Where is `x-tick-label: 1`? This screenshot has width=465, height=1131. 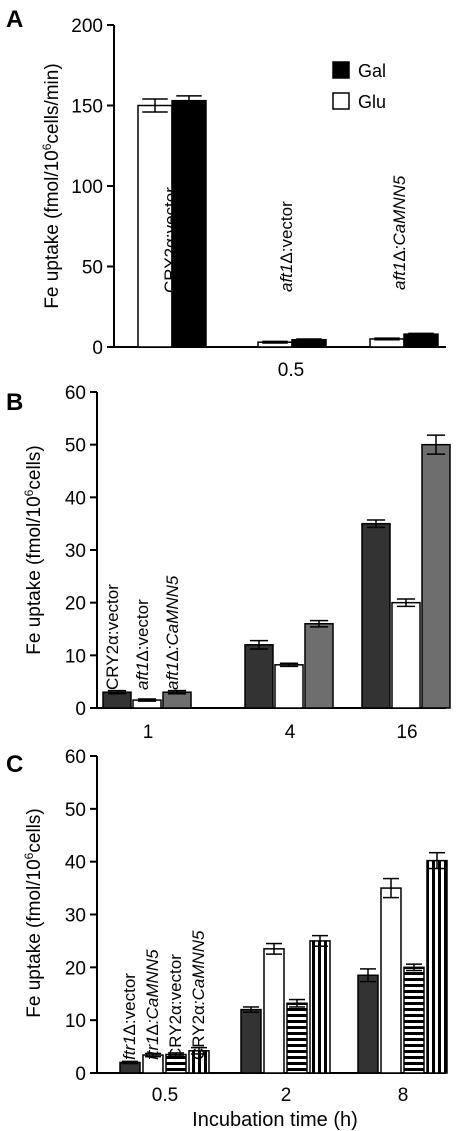
x-tick-label: 1 is located at coordinates (148, 732).